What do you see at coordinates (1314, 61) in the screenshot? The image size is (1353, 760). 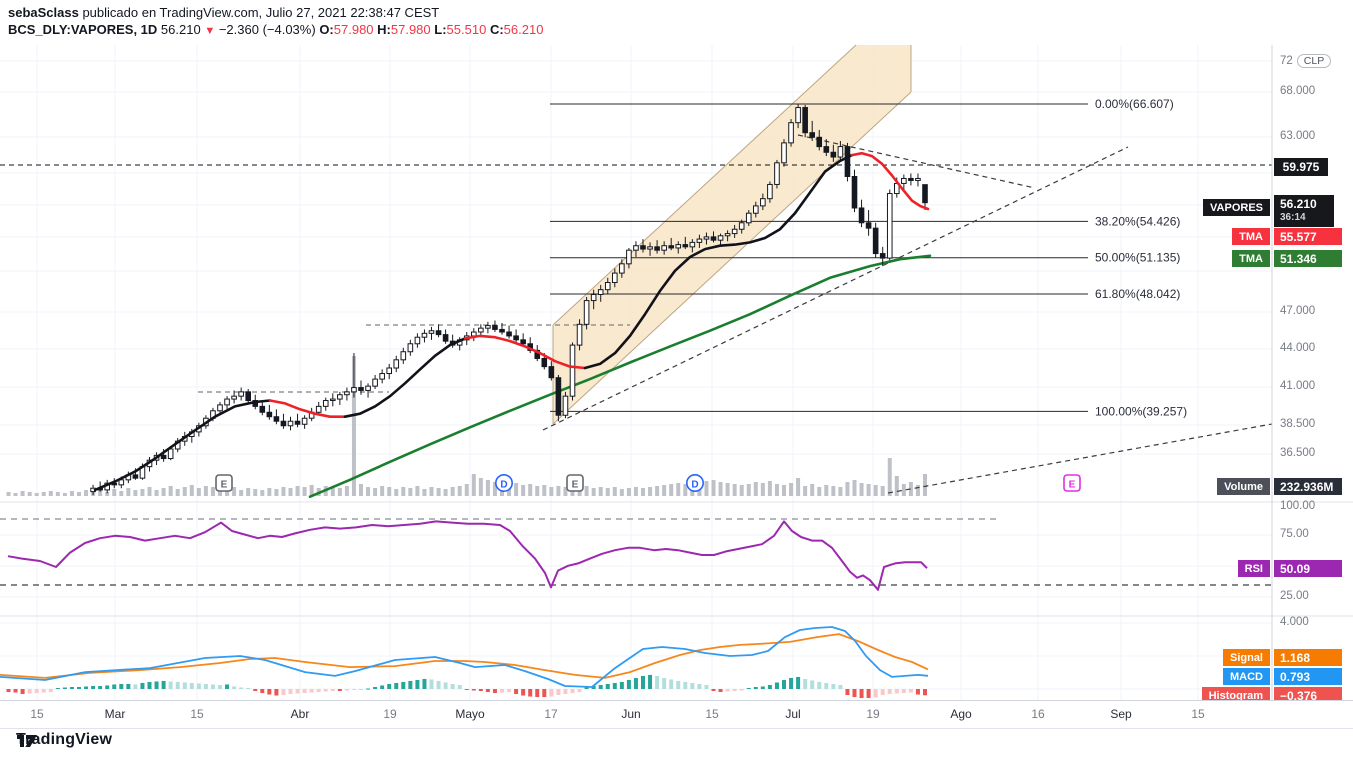 I see `currency-badge: CLP` at bounding box center [1314, 61].